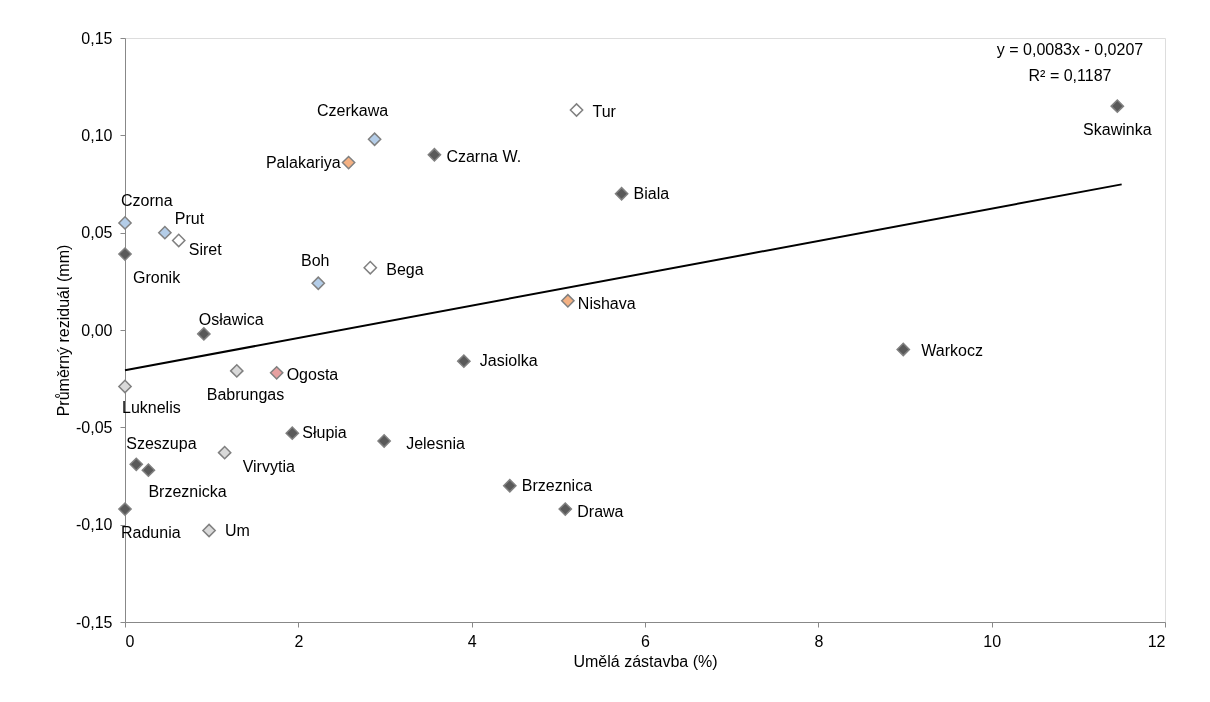  Describe the element at coordinates (94, 525) in the screenshot. I see `y-tick-label: -0,10` at that location.